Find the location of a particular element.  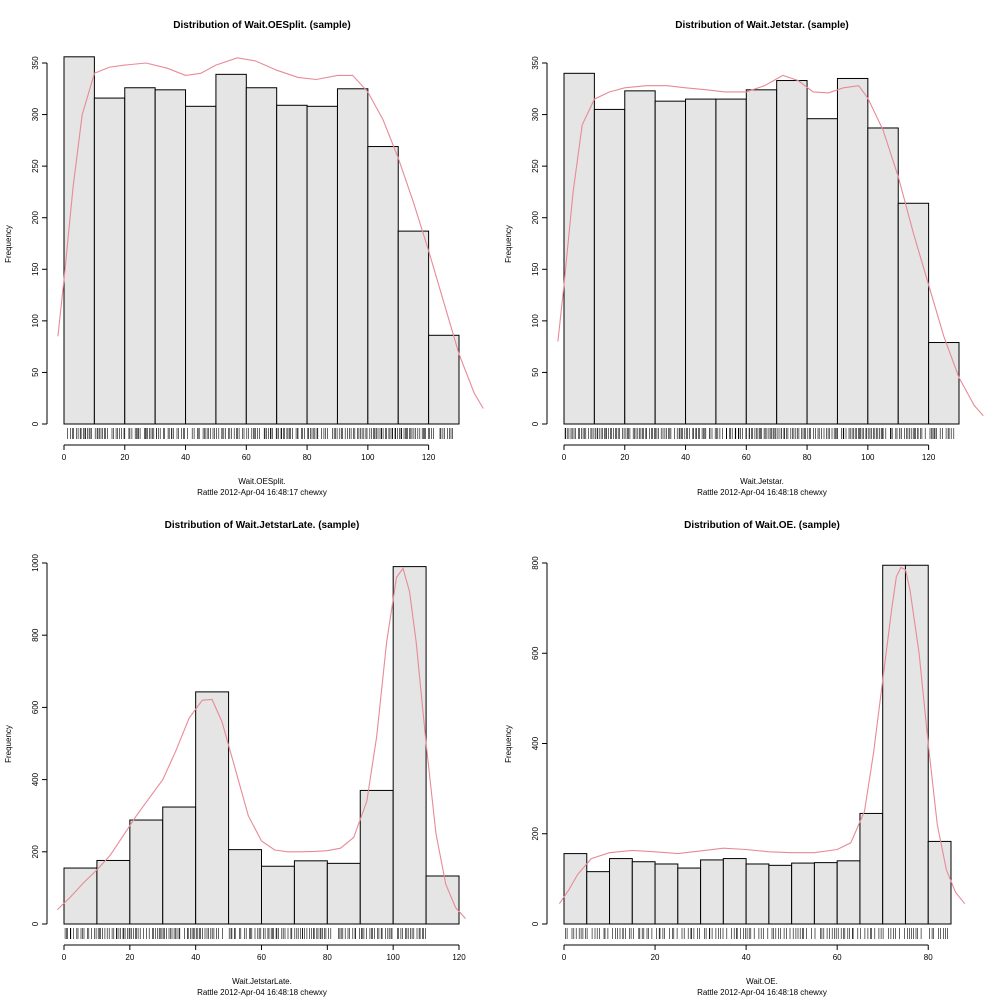

y-tick-label: 50 is located at coordinates (535, 371).